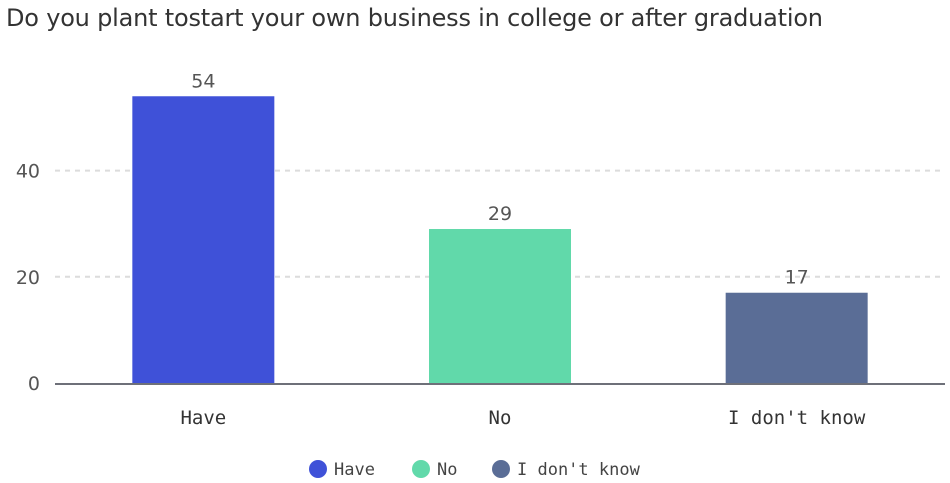 The width and height of the screenshot is (950, 483). Describe the element at coordinates (797, 278) in the screenshot. I see `data-label: 17` at that location.